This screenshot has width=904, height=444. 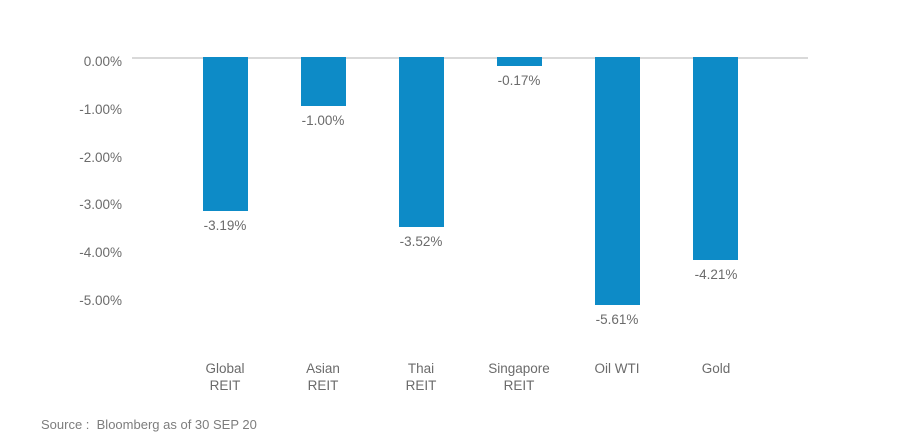 What do you see at coordinates (225, 225) in the screenshot?
I see `data-label: -3.19%` at bounding box center [225, 225].